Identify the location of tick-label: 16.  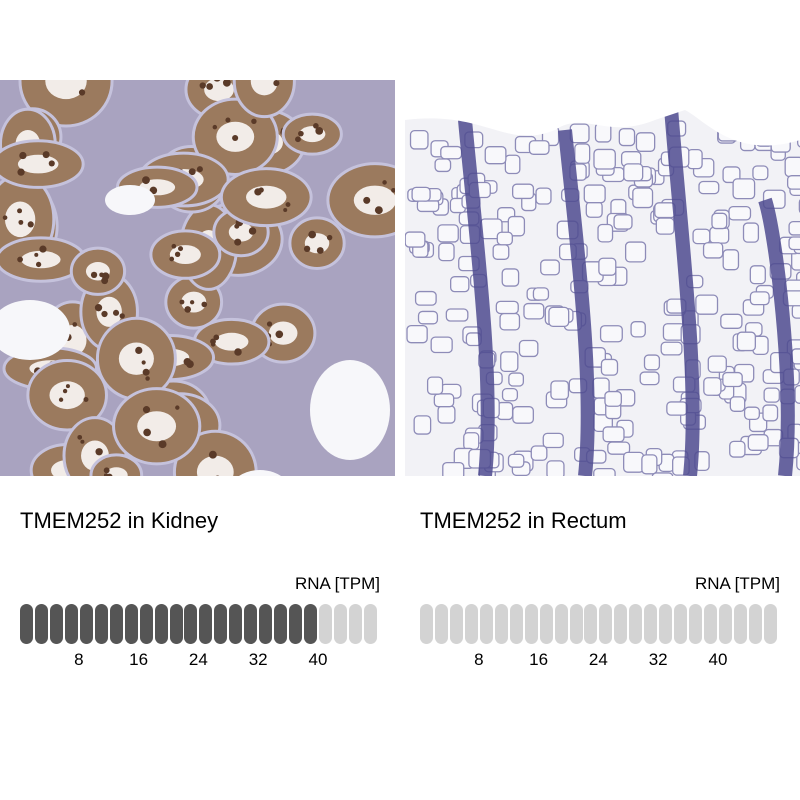
(139, 659).